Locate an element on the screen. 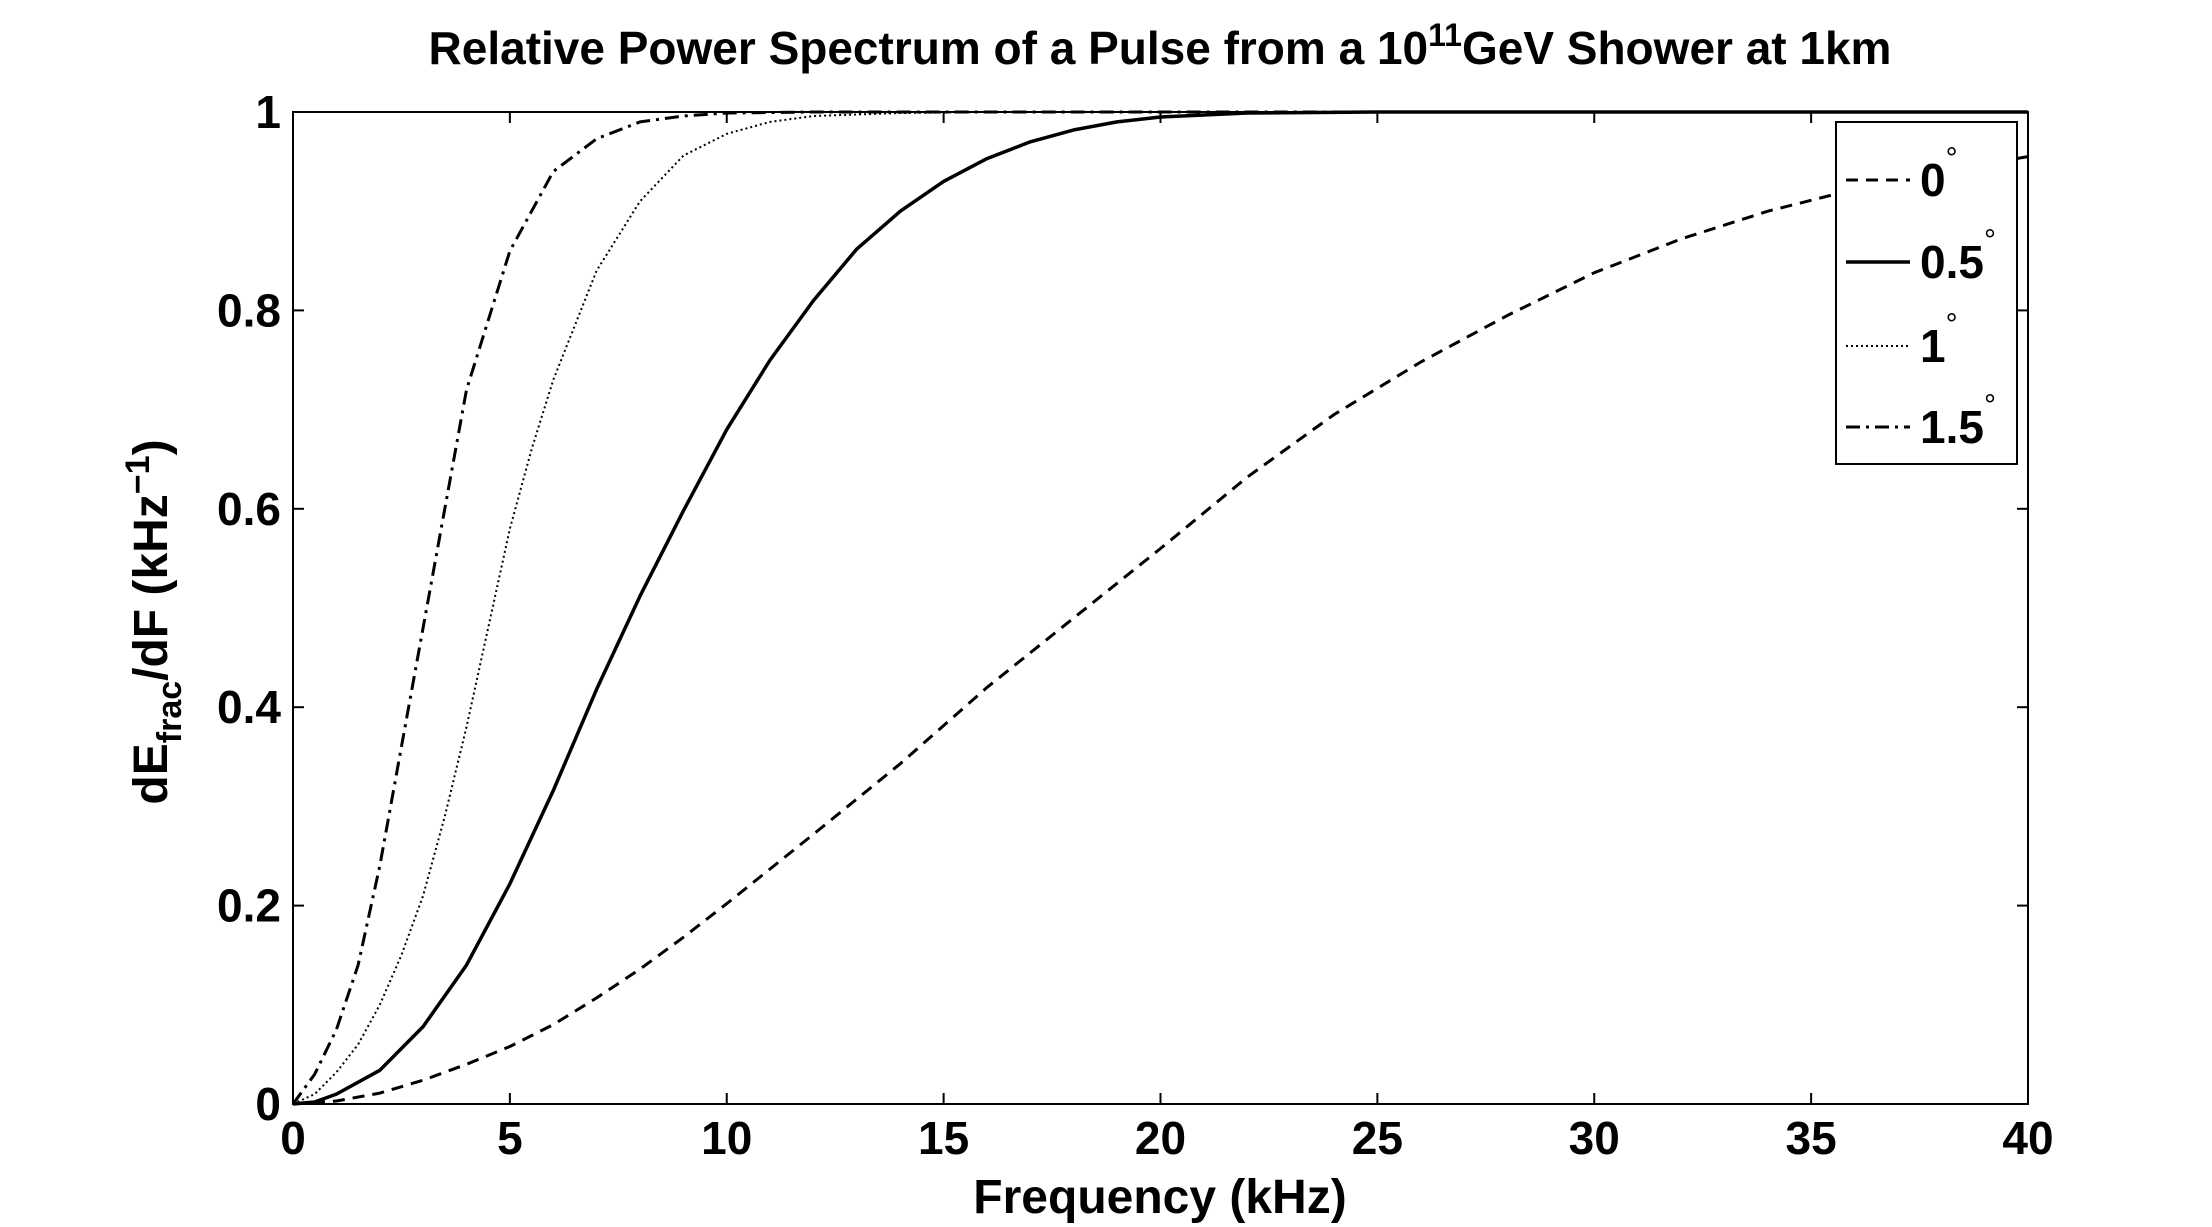  x-tick-label: 25 is located at coordinates (1377, 1138).